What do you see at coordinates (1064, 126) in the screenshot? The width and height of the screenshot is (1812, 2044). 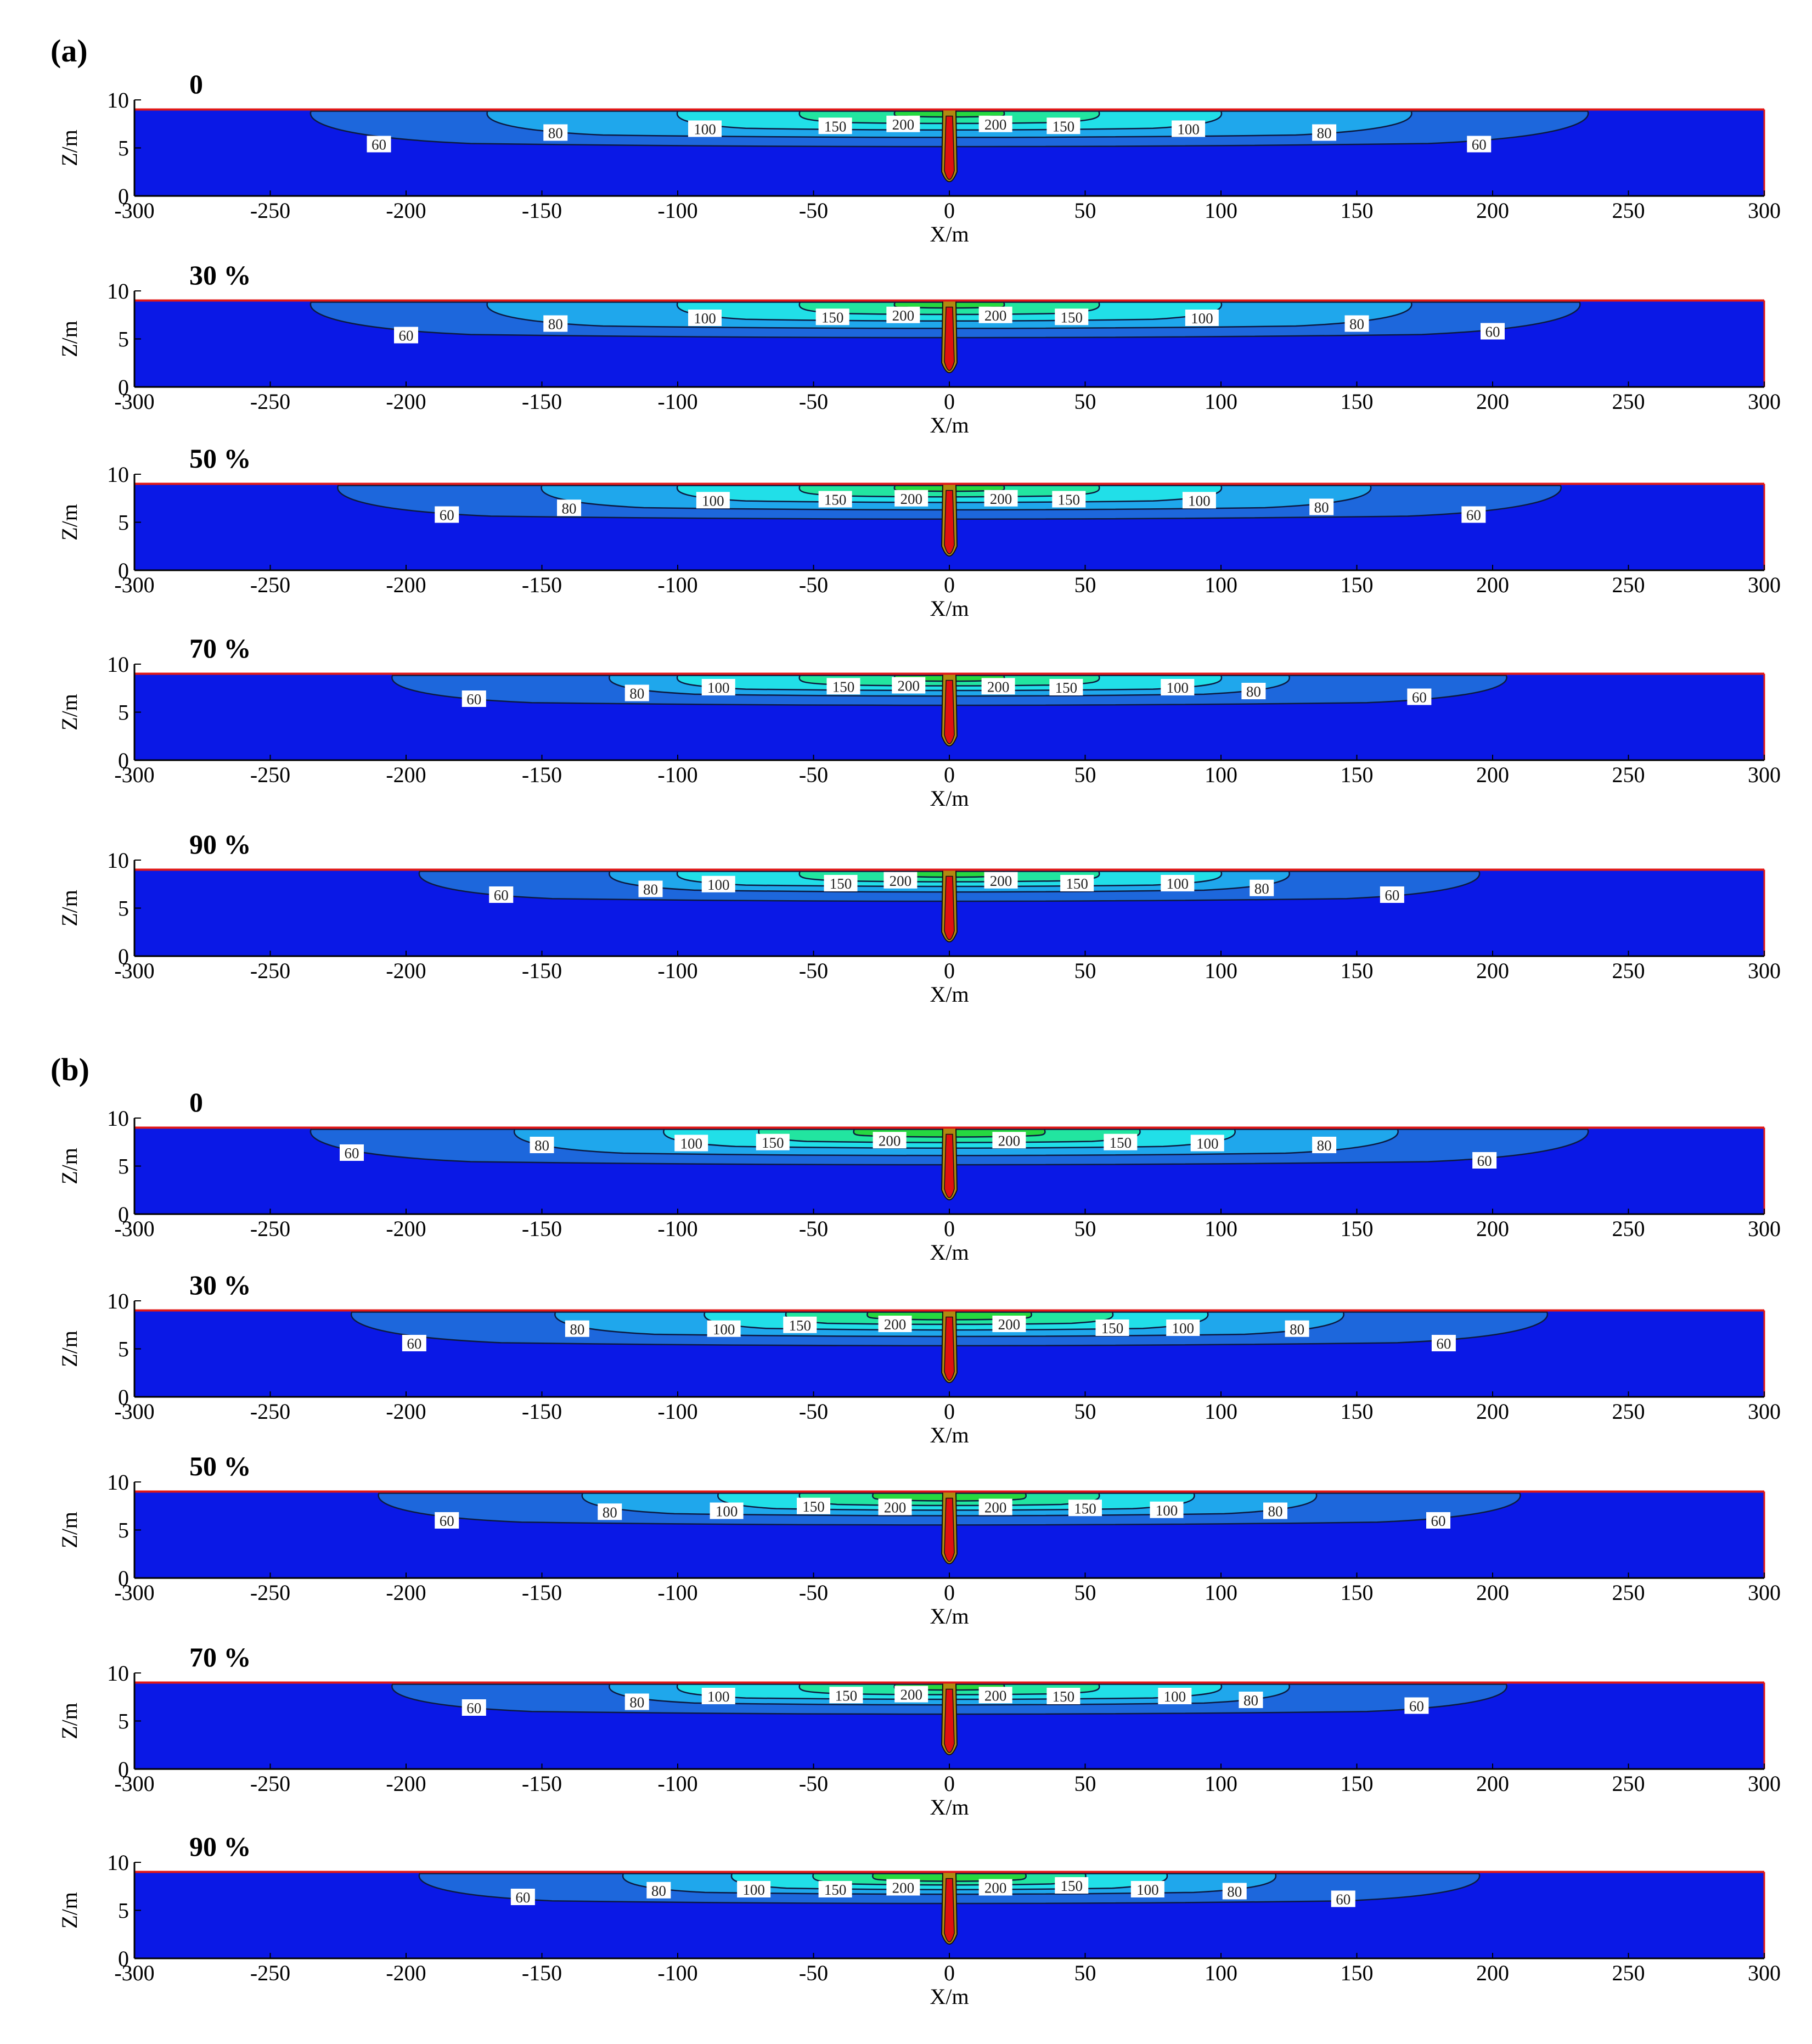 I see `contour-label: 150` at bounding box center [1064, 126].